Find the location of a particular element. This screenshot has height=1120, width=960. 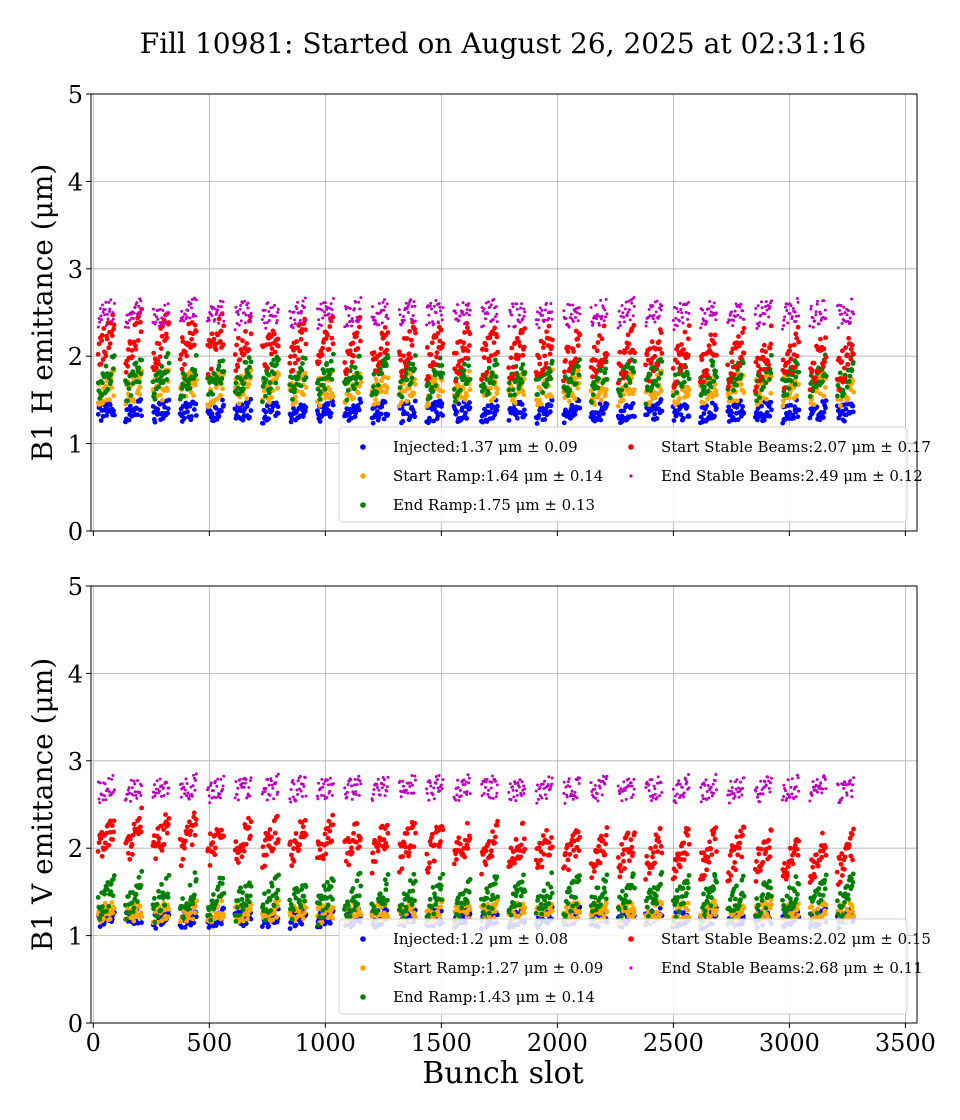

y-tick-label: 4 is located at coordinates (75, 182).